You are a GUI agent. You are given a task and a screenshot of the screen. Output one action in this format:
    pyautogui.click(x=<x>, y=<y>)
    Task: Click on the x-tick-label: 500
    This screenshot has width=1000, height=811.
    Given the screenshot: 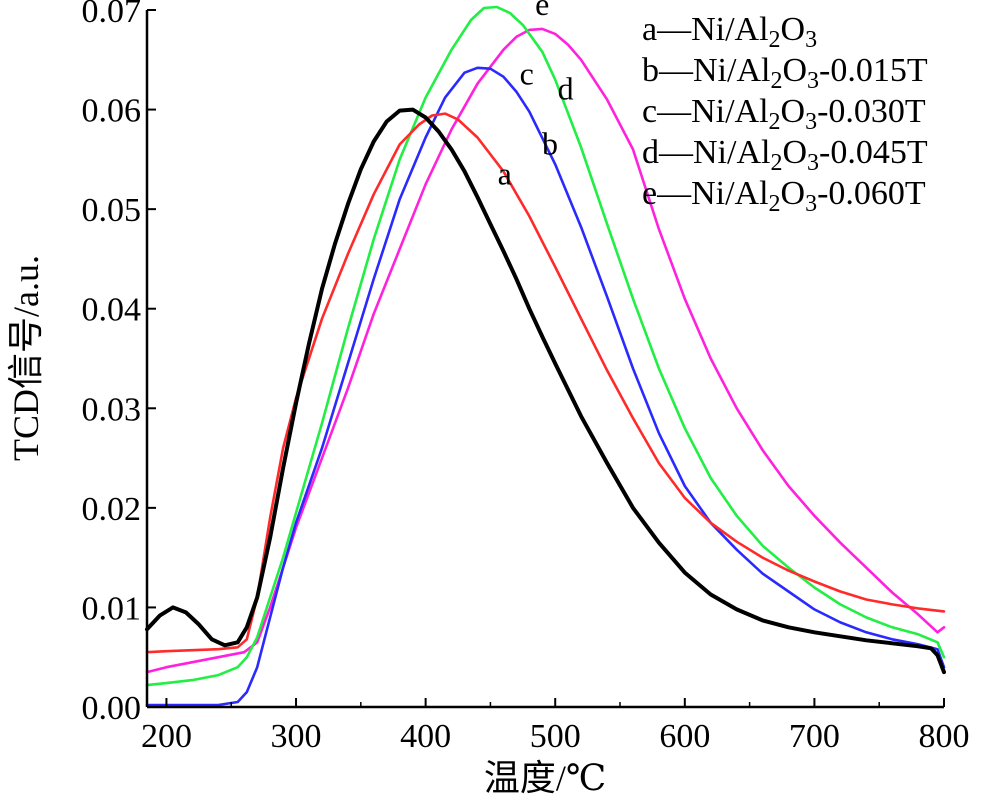 What is the action you would take?
    pyautogui.click(x=555, y=736)
    